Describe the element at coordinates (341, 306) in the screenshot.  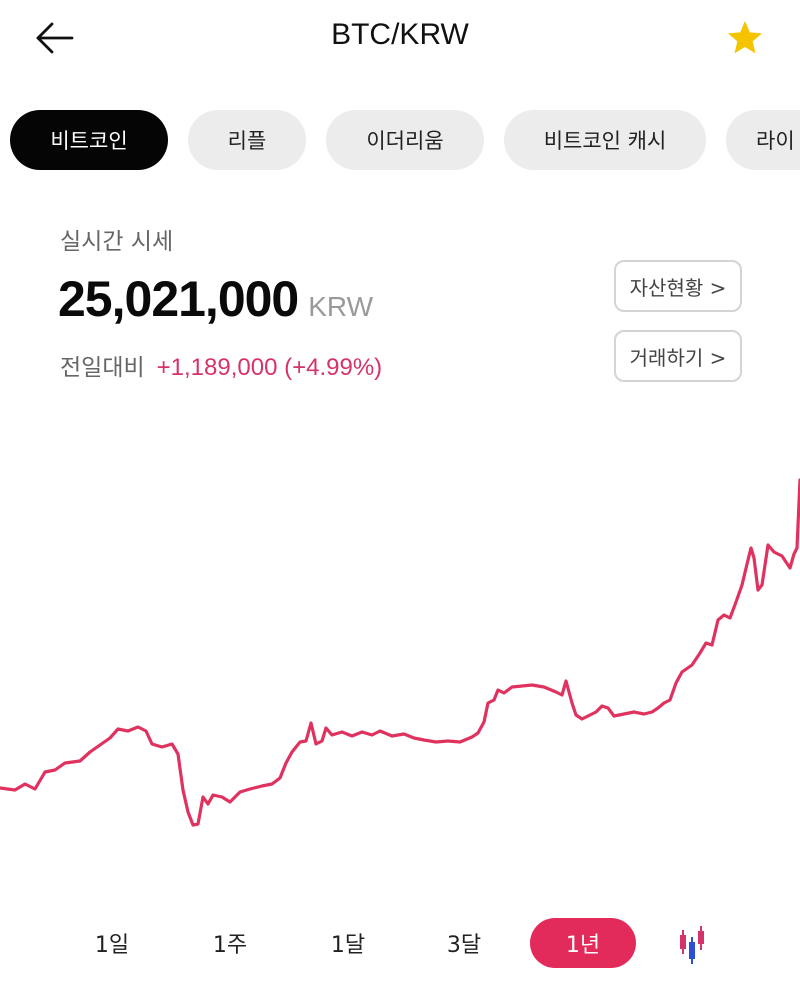
I see `price-unit: KRW` at that location.